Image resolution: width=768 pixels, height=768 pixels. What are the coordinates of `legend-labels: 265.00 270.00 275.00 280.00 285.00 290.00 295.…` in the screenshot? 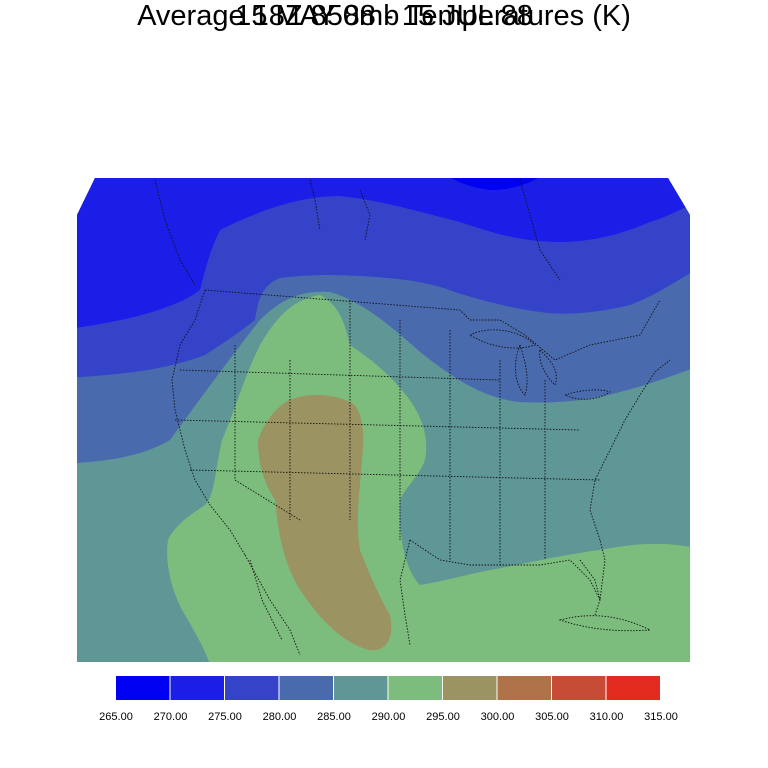 It's located at (388, 717).